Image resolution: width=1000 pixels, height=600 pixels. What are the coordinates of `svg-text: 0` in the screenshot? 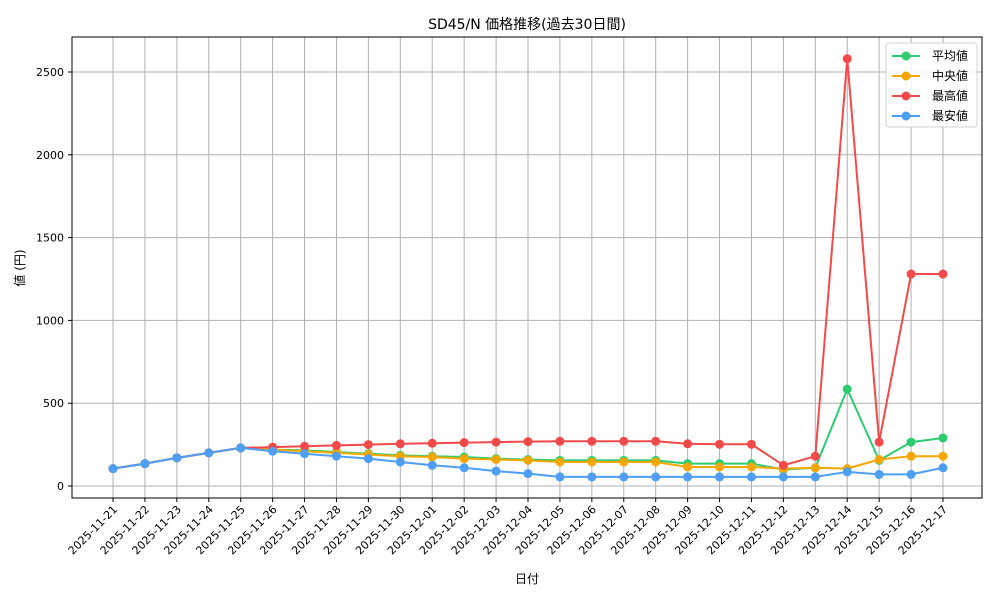 It's located at (60, 486).